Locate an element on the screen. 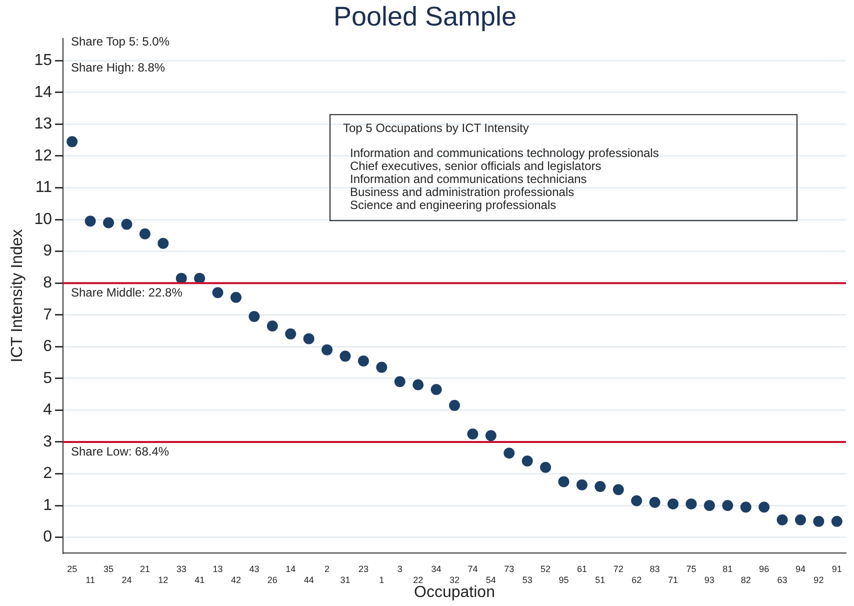 The image size is (854, 606). x-tick-label: 91 is located at coordinates (837, 569).